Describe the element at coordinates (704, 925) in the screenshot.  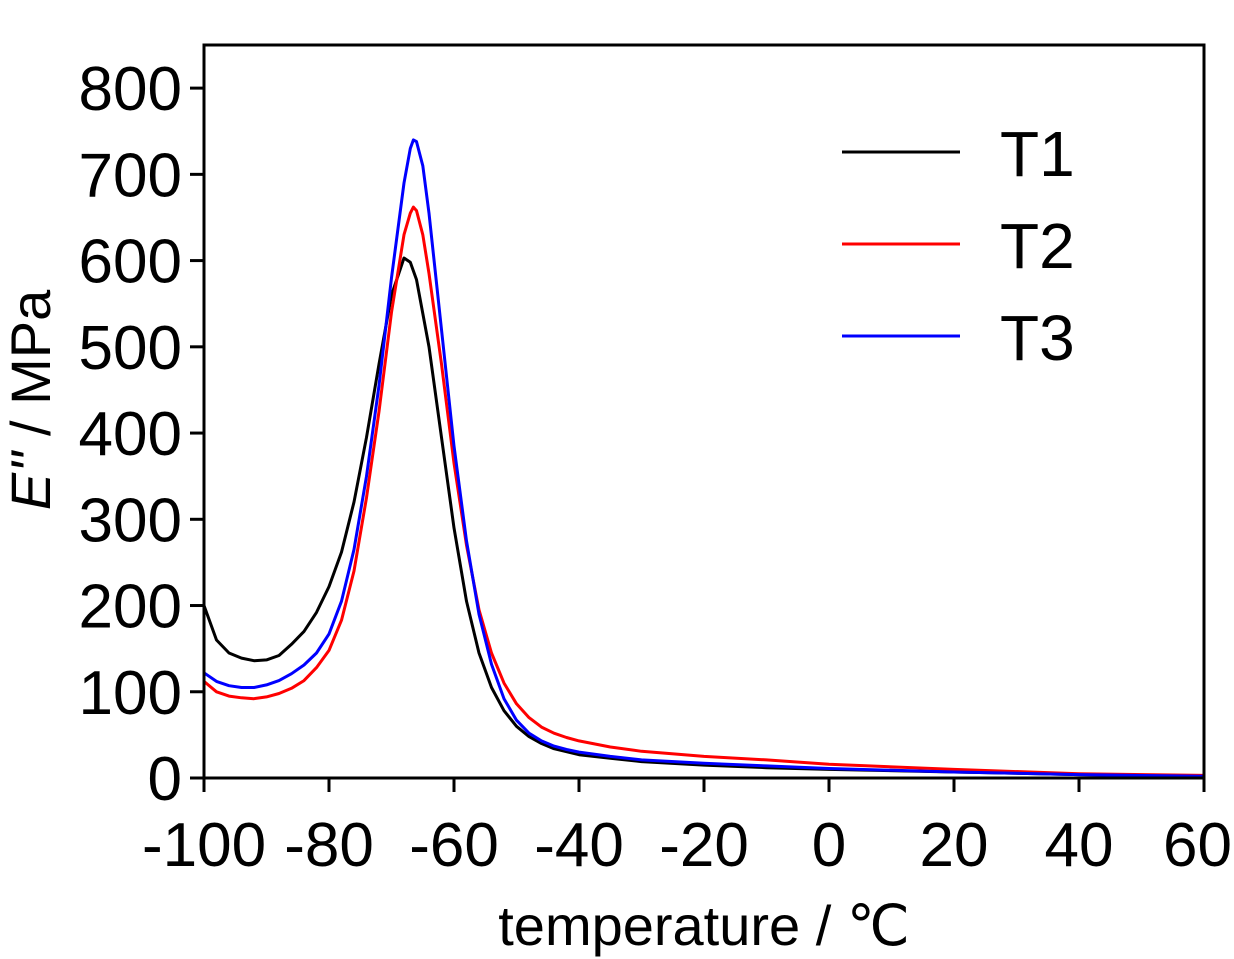
I see `x-axis-title: temperature / ℃` at that location.